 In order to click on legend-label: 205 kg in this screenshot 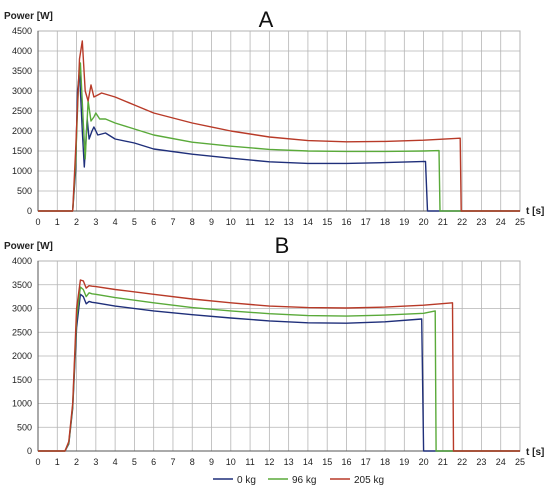, I will do `click(369, 480)`.